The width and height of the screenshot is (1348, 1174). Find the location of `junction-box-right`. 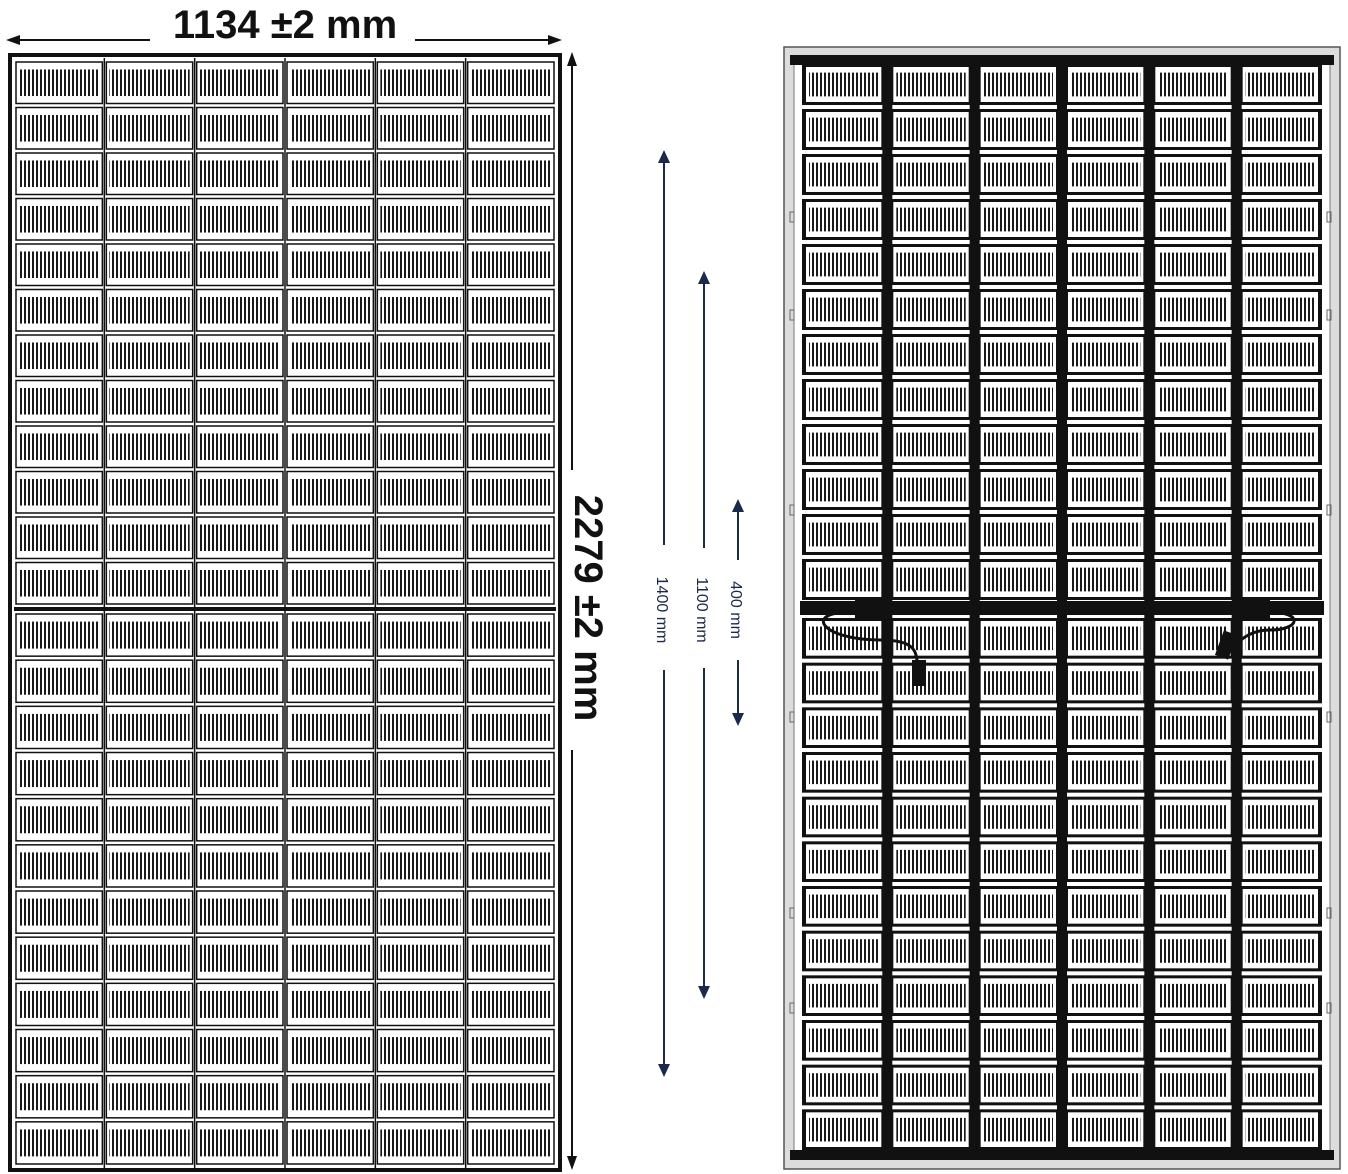

junction-box-right is located at coordinates (1255, 629).